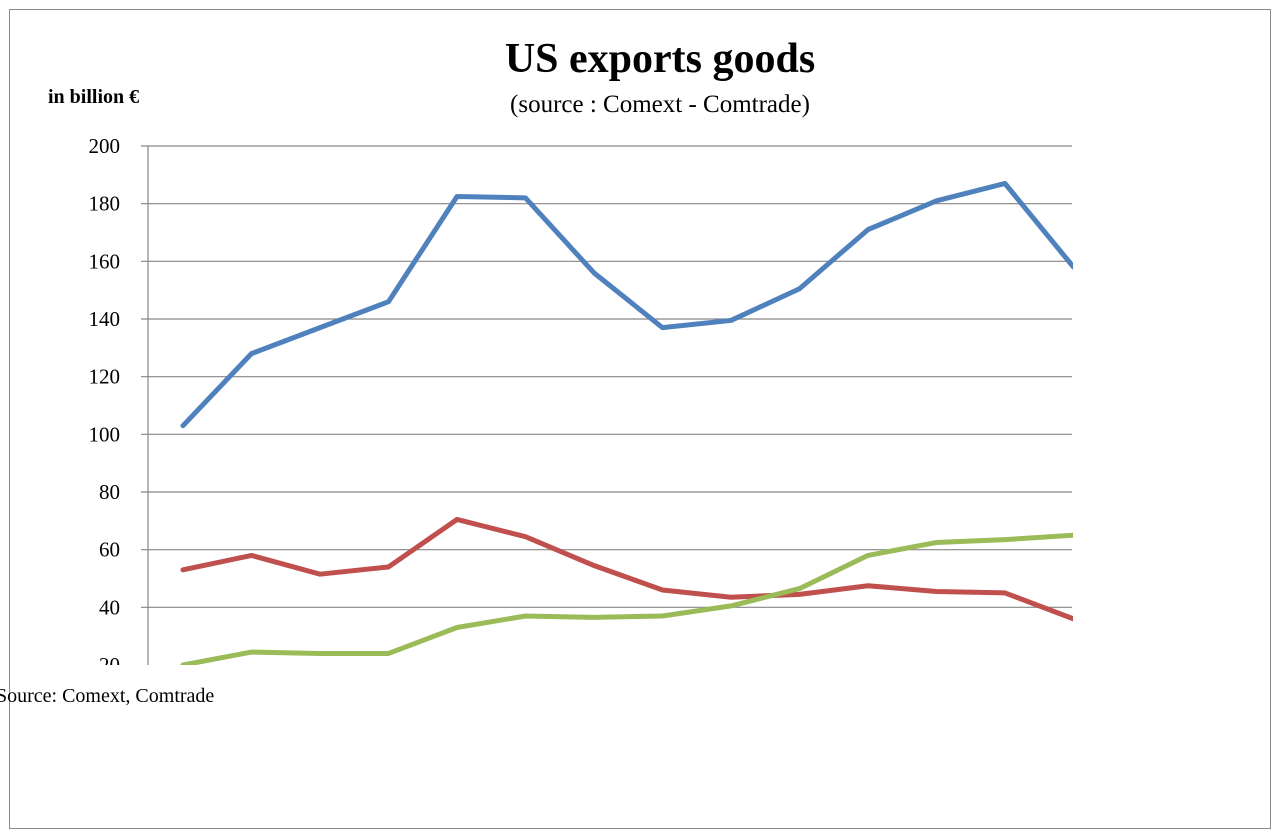  What do you see at coordinates (105, 319) in the screenshot?
I see `y-tick-label: 140` at bounding box center [105, 319].